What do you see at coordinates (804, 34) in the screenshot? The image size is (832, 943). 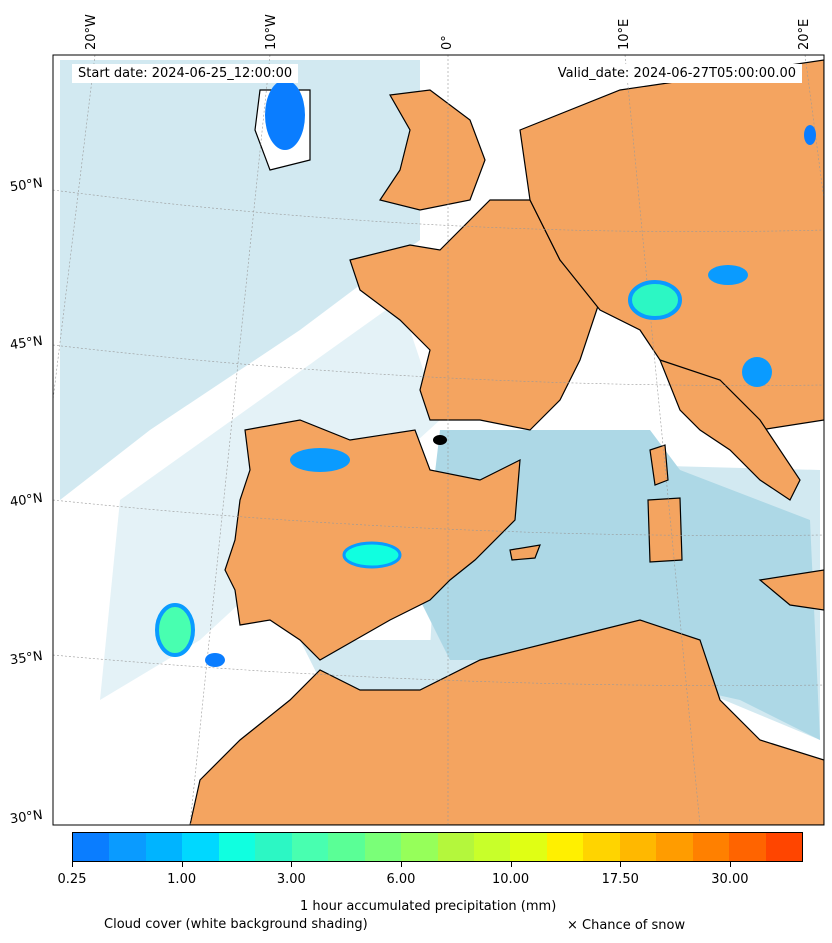 I see `lon-label: 20°E` at bounding box center [804, 34].